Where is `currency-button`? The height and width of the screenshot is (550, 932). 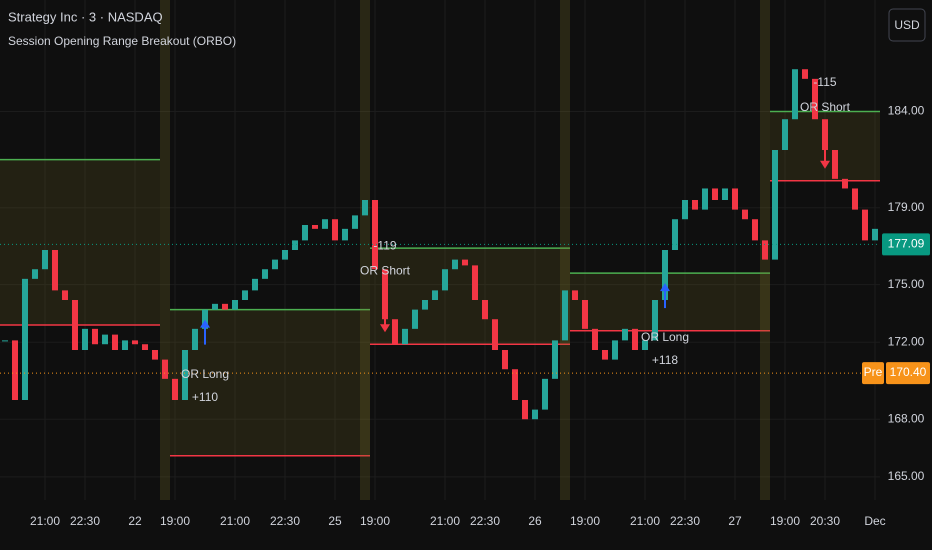 currency-button is located at coordinates (907, 25).